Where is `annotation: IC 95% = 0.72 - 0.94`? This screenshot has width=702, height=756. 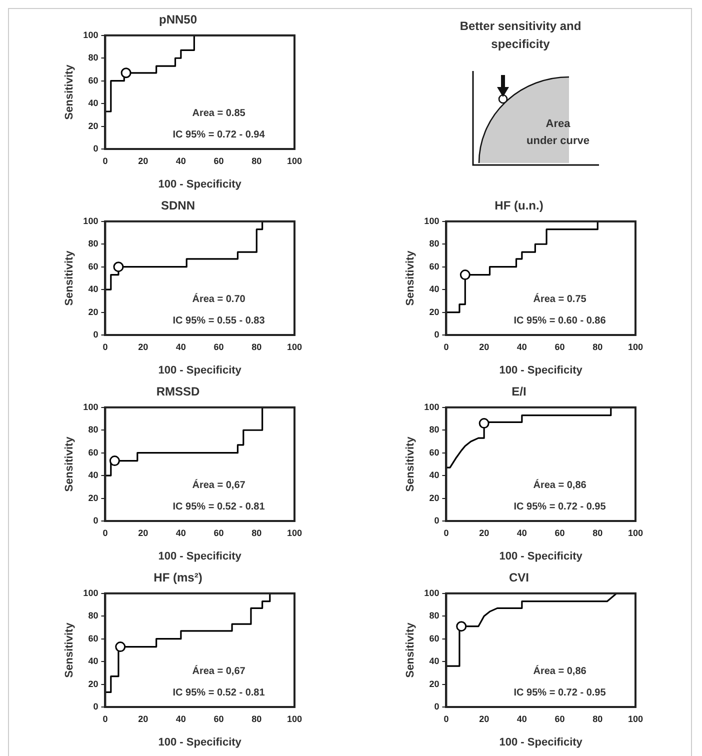 annotation: IC 95% = 0.72 - 0.94 is located at coordinates (218, 135).